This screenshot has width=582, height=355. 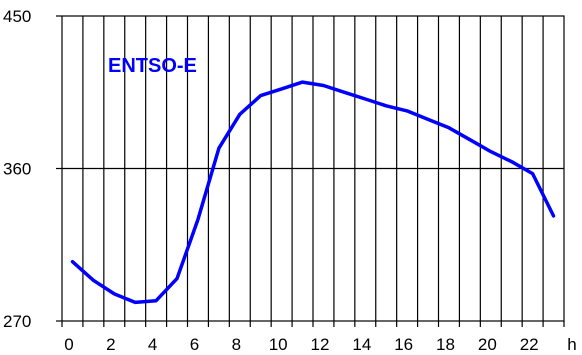 What do you see at coordinates (194, 344) in the screenshot?
I see `x-tick-label: 6` at bounding box center [194, 344].